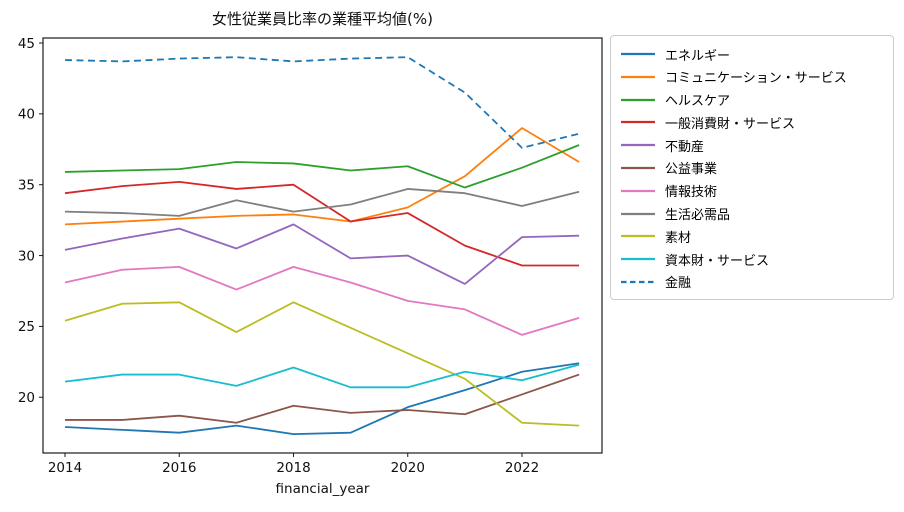  Describe the element at coordinates (26, 398) in the screenshot. I see `y-tick-label: 20` at that location.